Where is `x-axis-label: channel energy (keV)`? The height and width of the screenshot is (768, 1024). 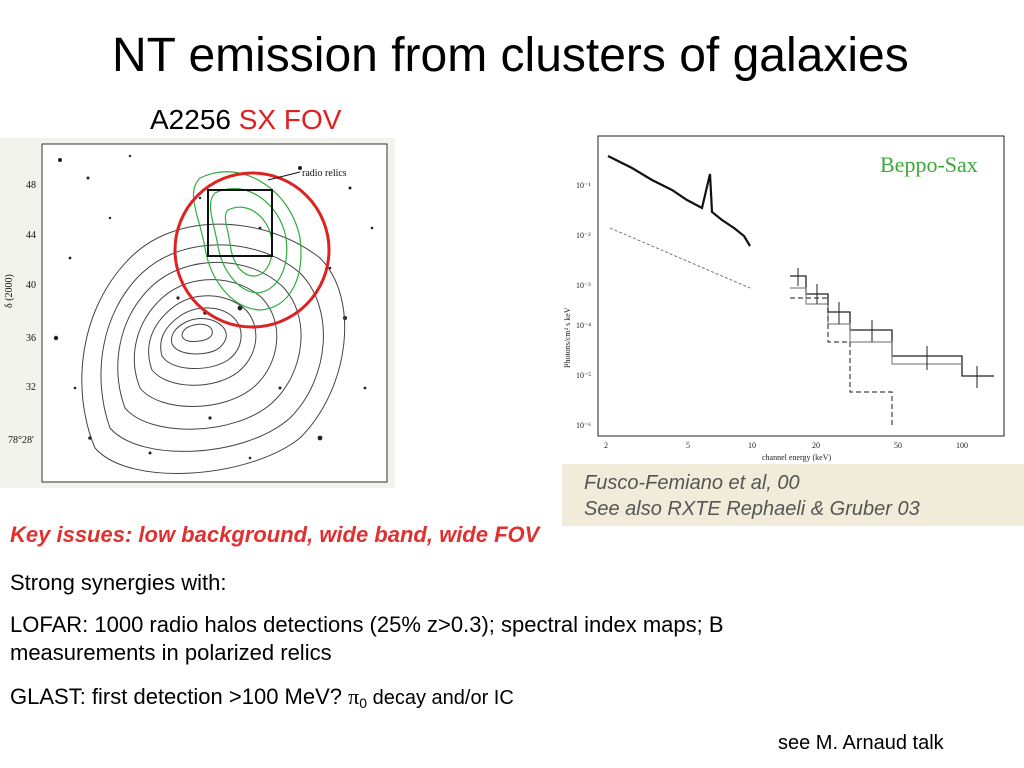
x-axis-label: channel energy (keV) is located at coordinates (796, 457).